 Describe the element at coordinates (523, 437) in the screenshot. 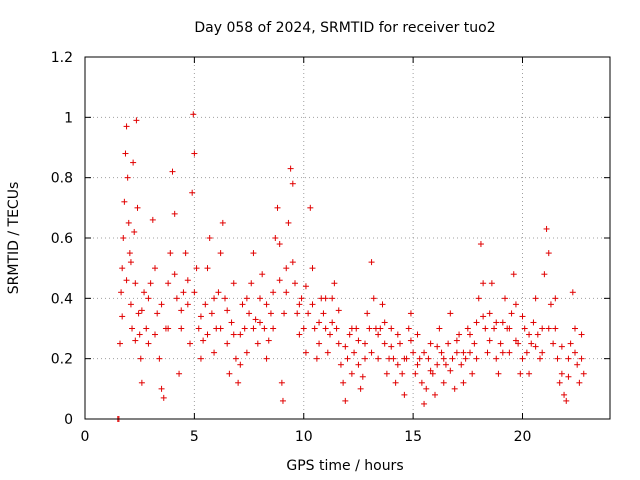

I see `x-tick-label: 20` at that location.